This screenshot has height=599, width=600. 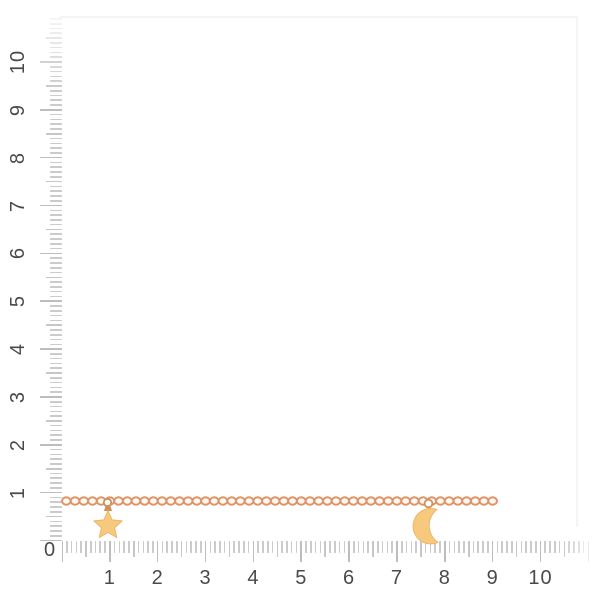 I want to click on charms, so click(x=266, y=521).